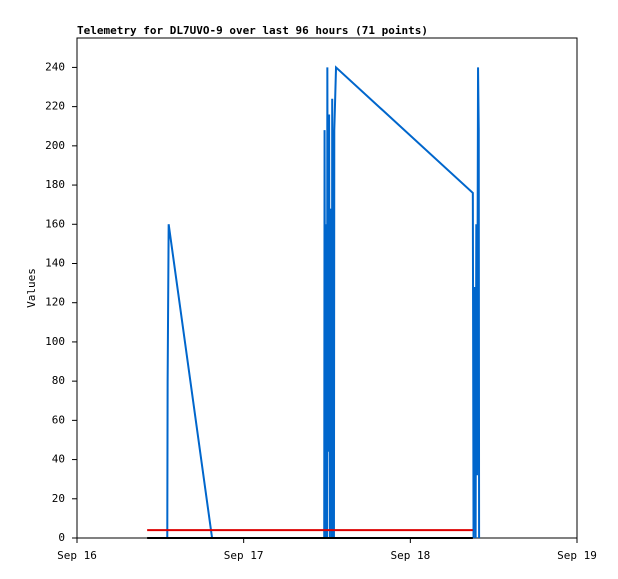 The image size is (618, 579). Describe the element at coordinates (55, 145) in the screenshot. I see `y-tick-label: 200` at that location.